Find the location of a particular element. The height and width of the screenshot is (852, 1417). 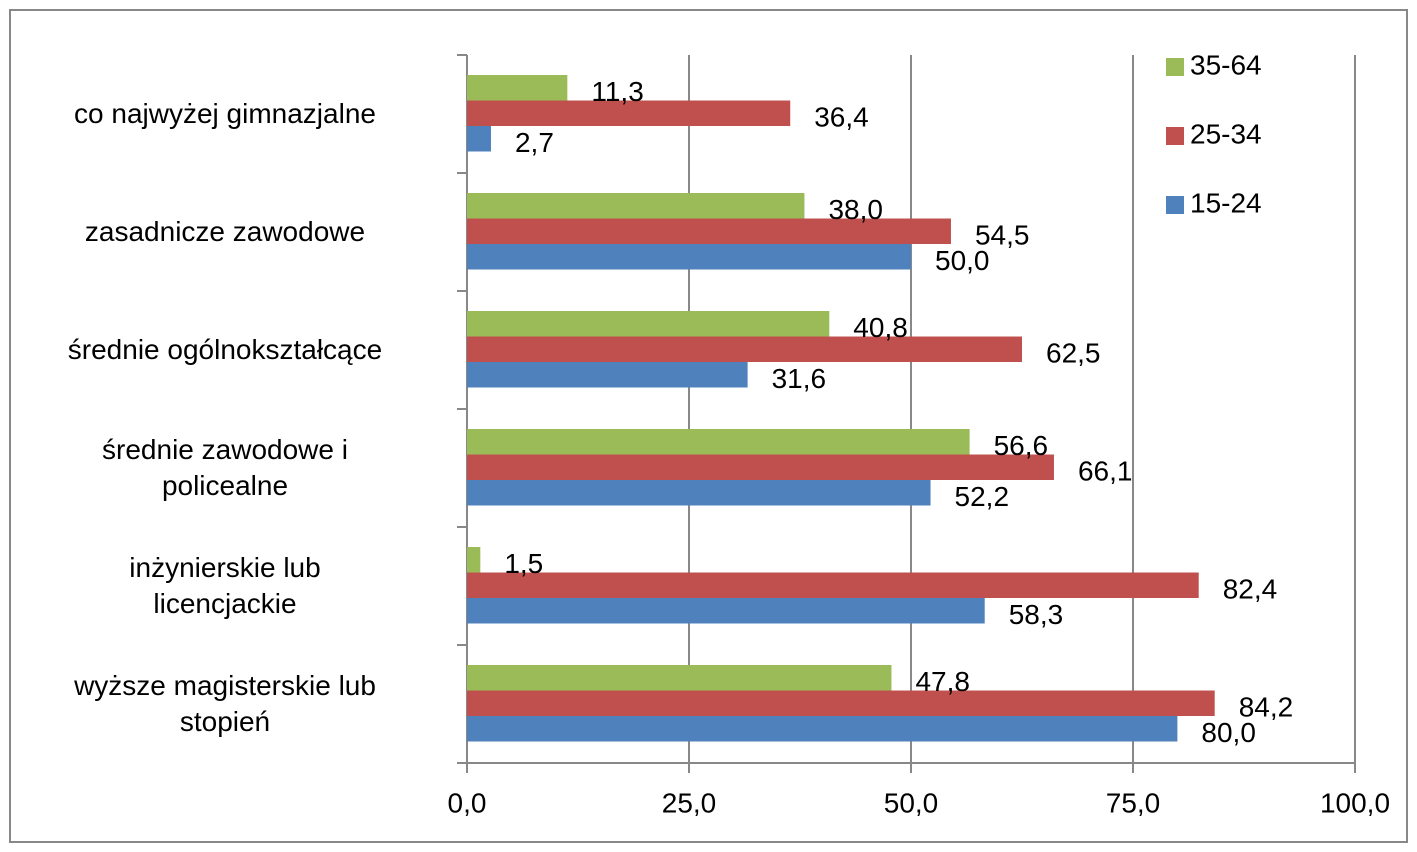

legend-label: 35-64 is located at coordinates (1226, 64).